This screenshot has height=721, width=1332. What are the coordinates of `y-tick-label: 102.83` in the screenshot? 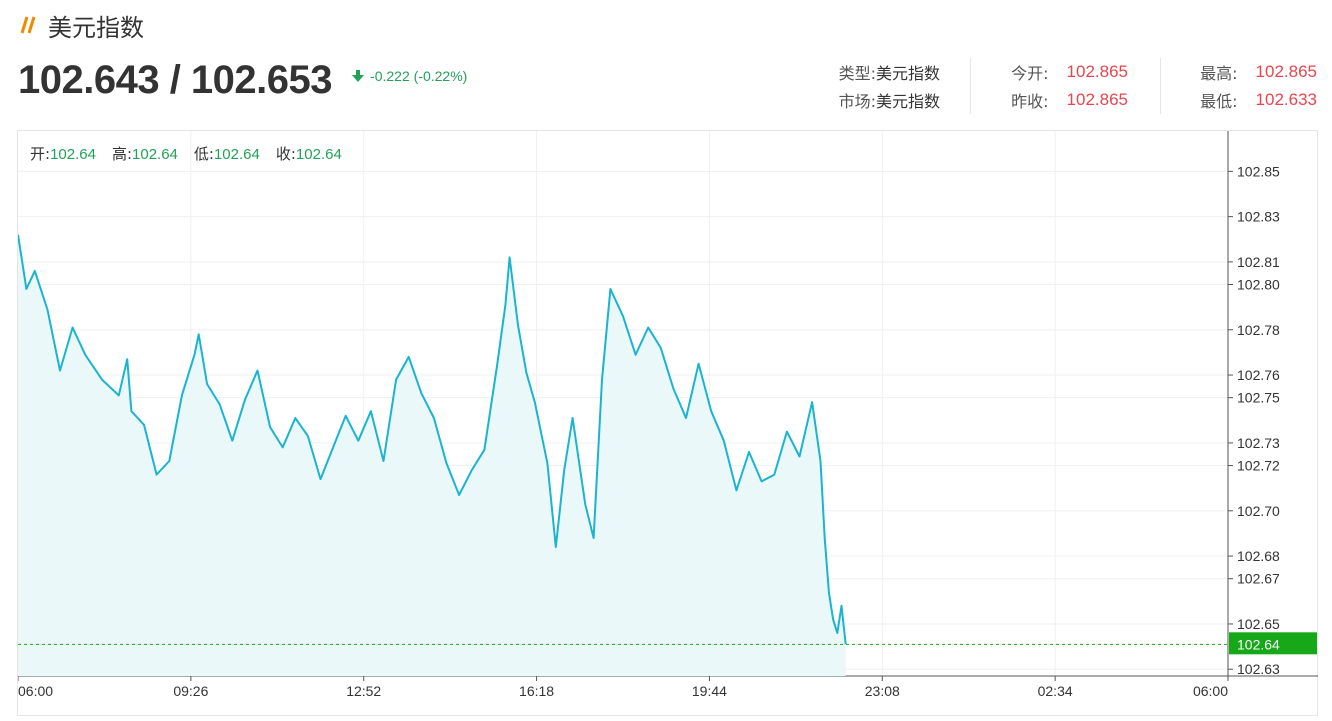 It's located at (1258, 217).